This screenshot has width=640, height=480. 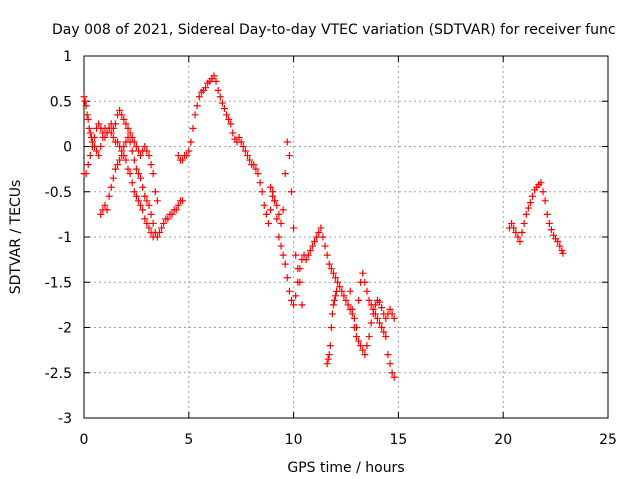 What do you see at coordinates (65, 329) in the screenshot?
I see `y-tick-label: -2` at bounding box center [65, 329].